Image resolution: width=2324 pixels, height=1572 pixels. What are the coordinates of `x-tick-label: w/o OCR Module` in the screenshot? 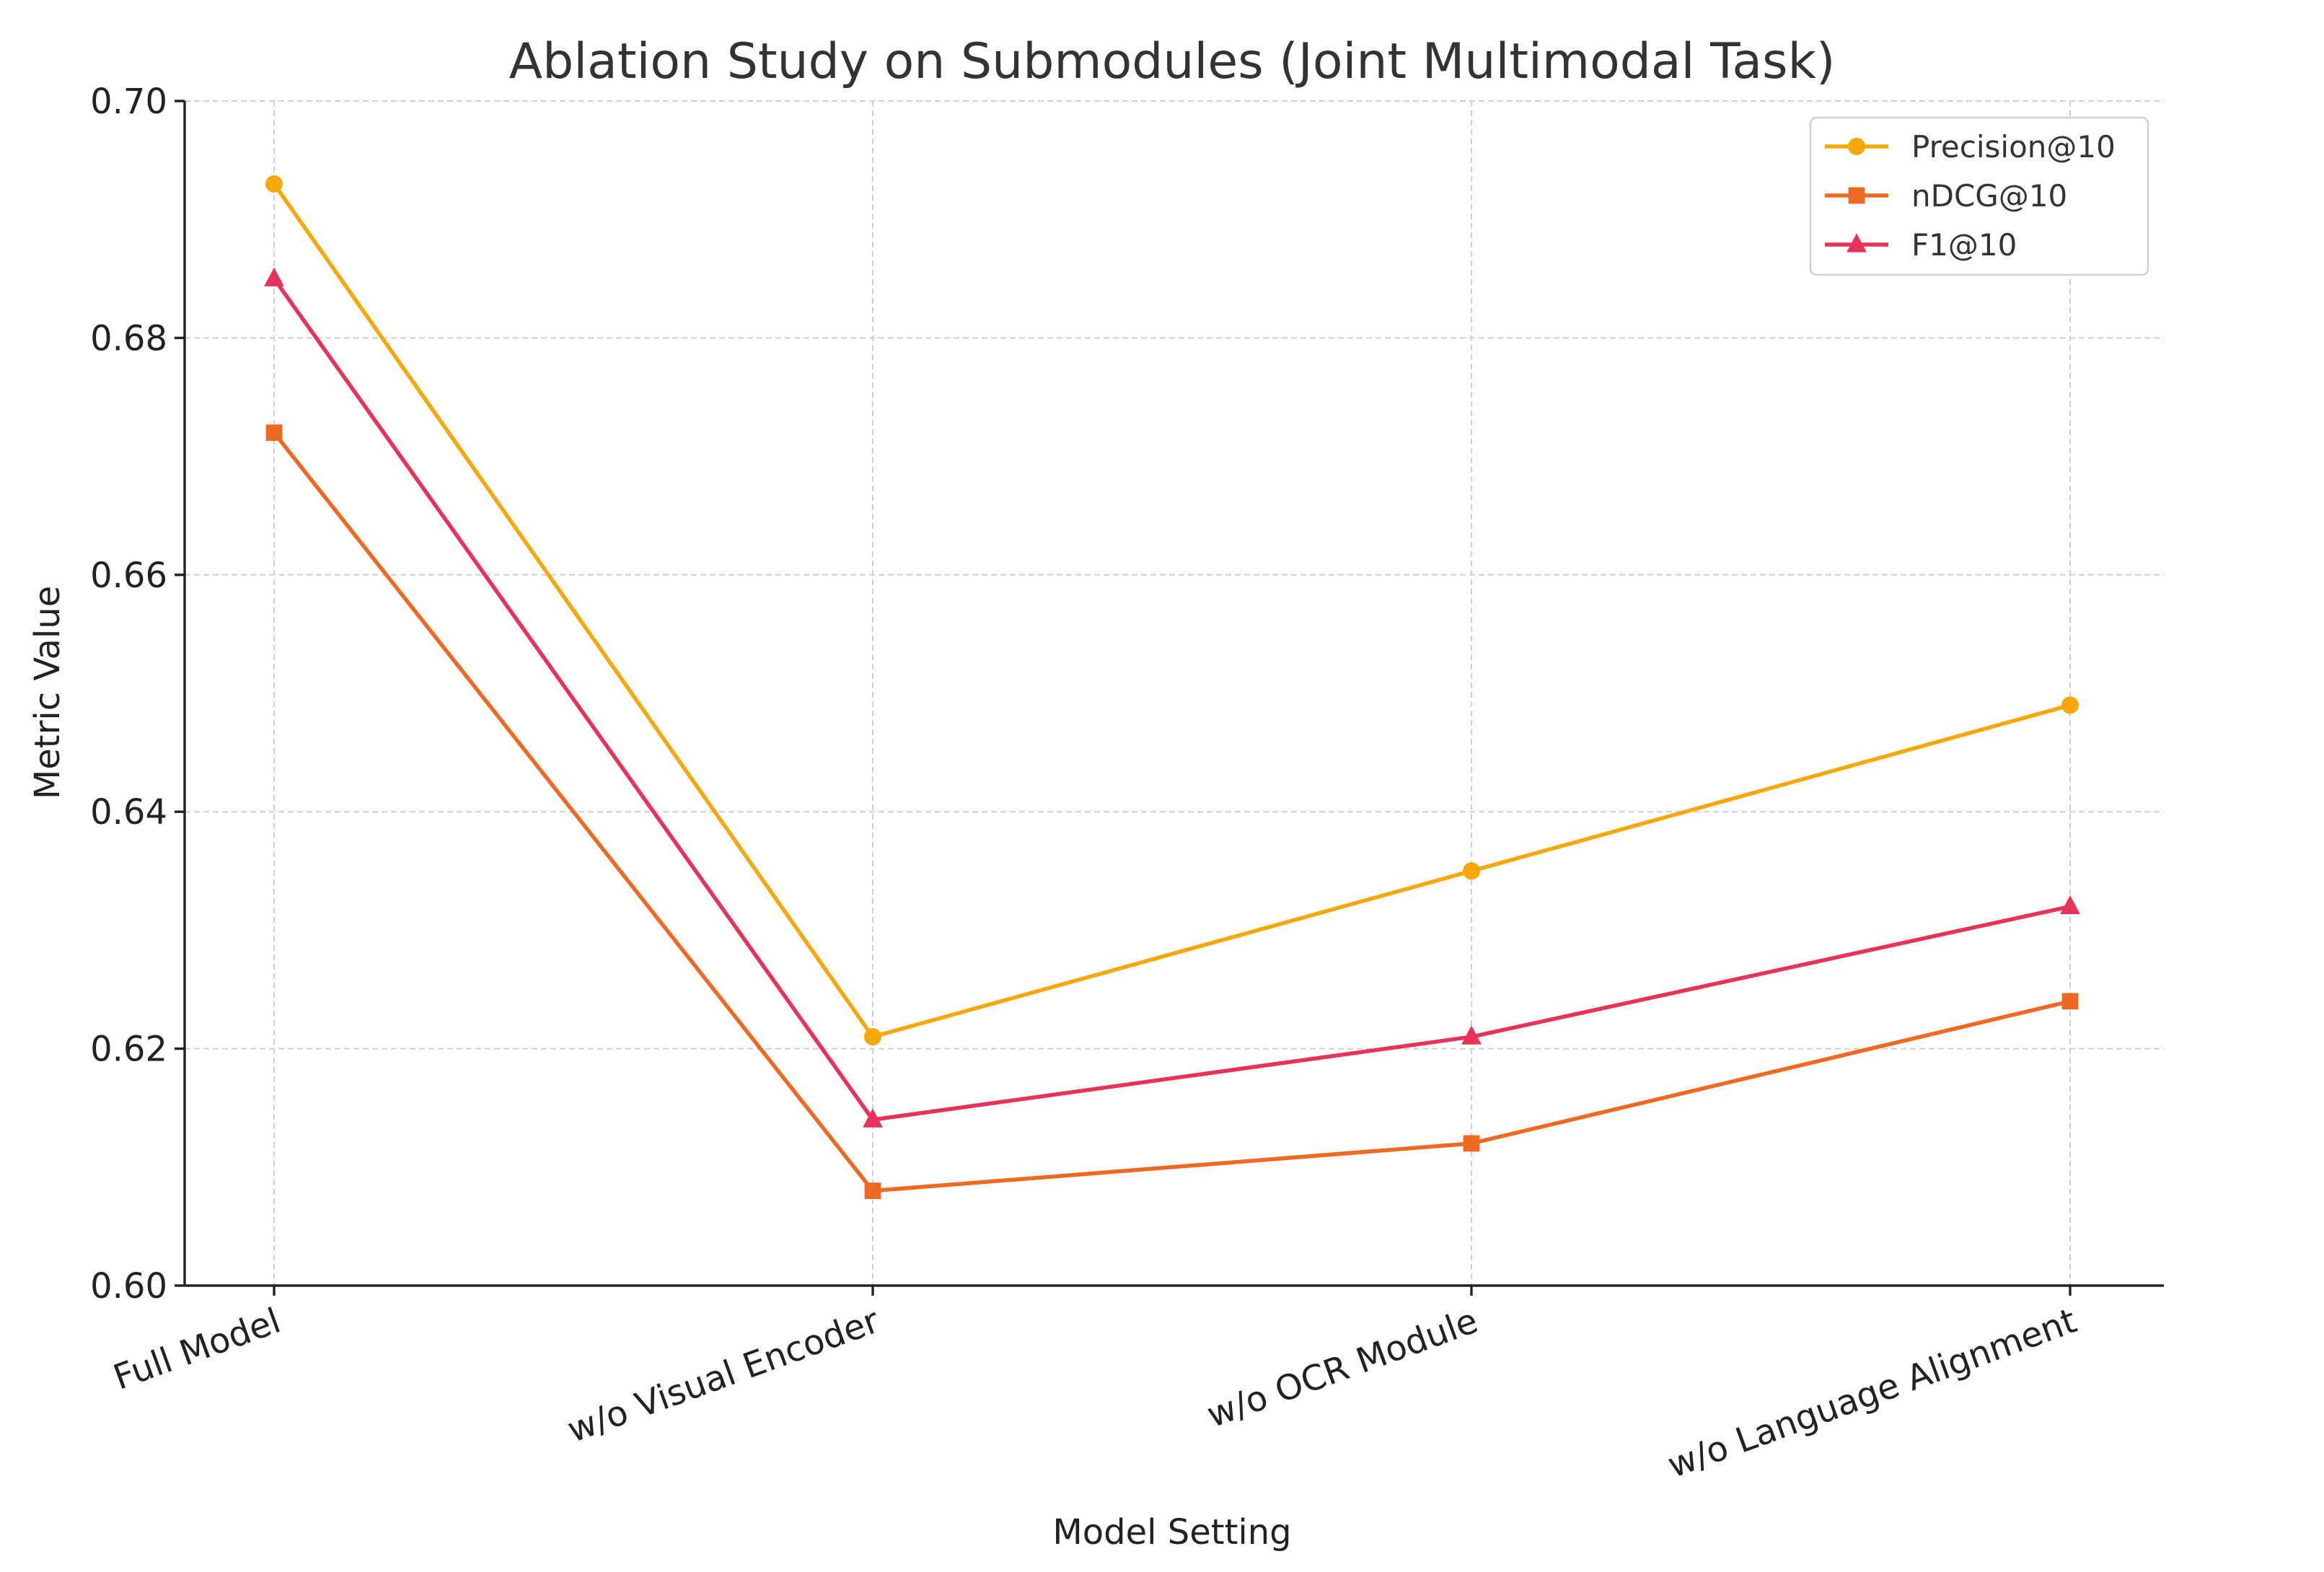 It's located at (1342, 1368).